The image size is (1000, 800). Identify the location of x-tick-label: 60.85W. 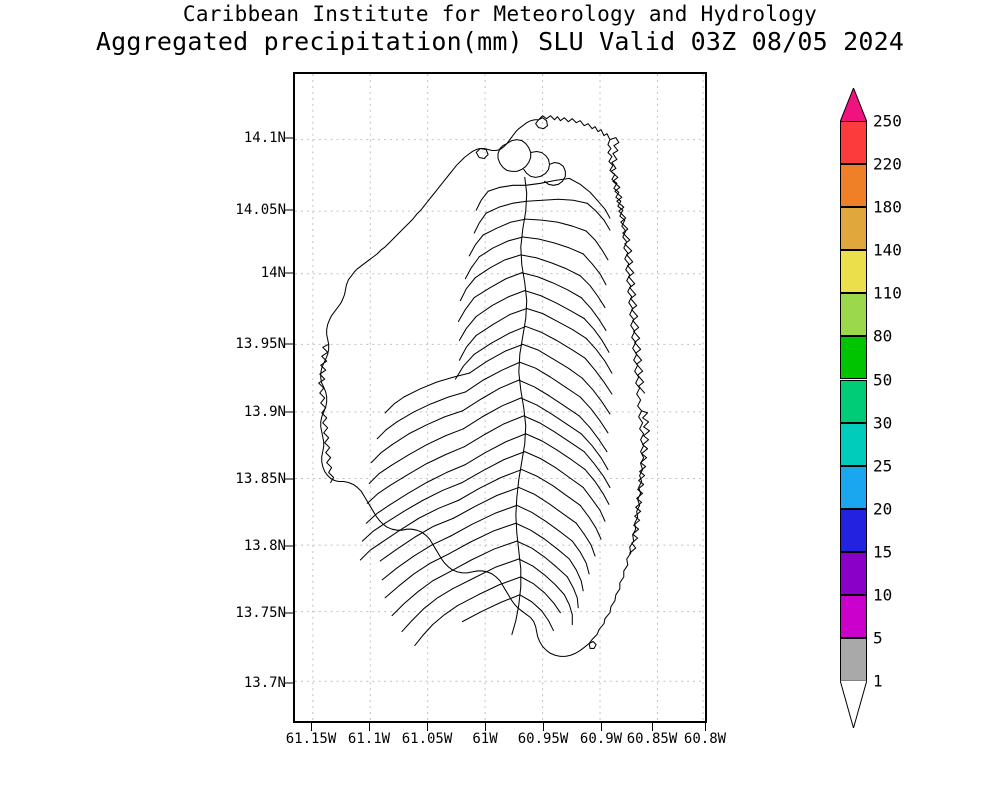
(652, 739).